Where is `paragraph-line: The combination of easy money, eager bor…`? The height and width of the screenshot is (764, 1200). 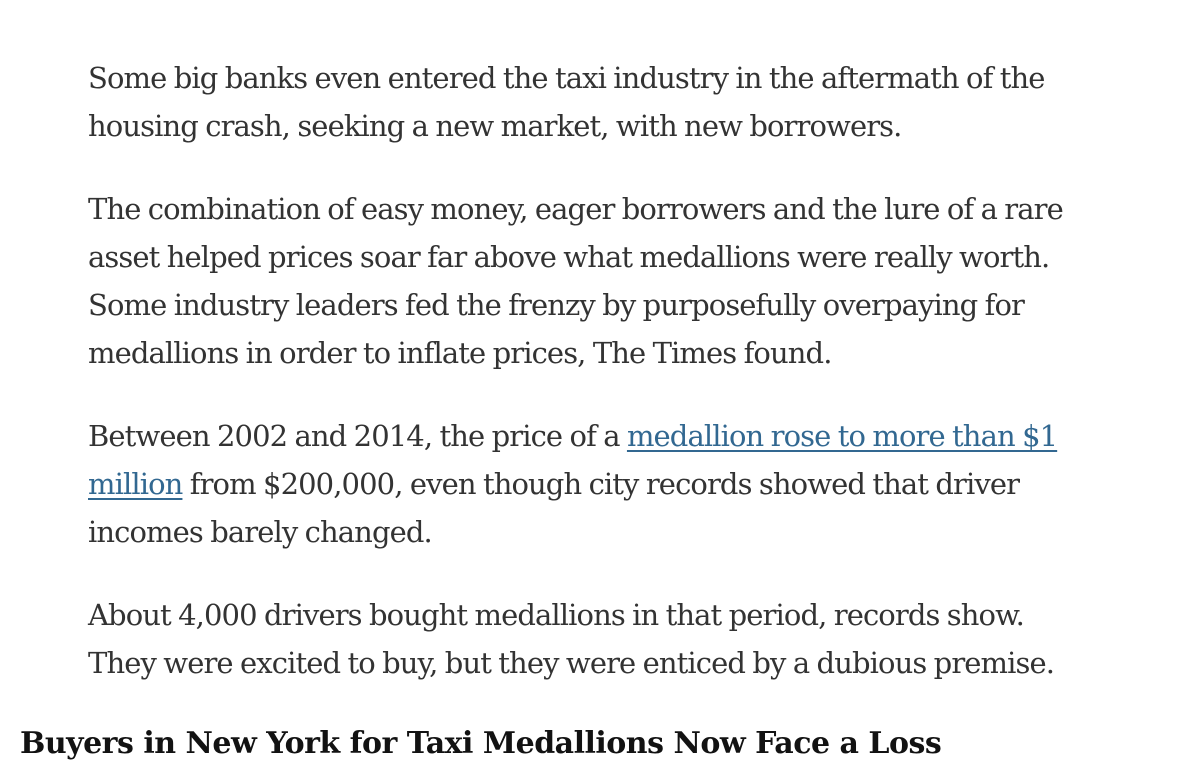 paragraph-line: The combination of easy money, eager bor… is located at coordinates (576, 209).